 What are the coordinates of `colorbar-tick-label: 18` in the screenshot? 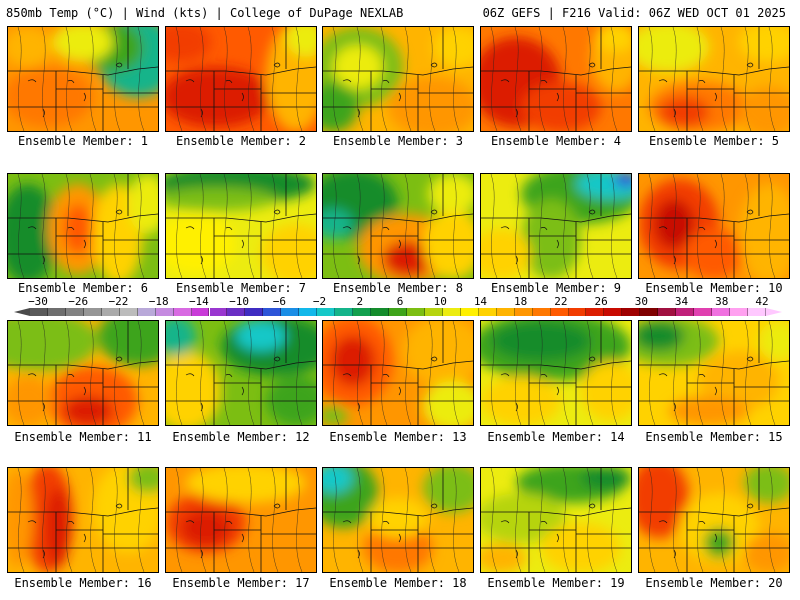 It's located at (521, 301).